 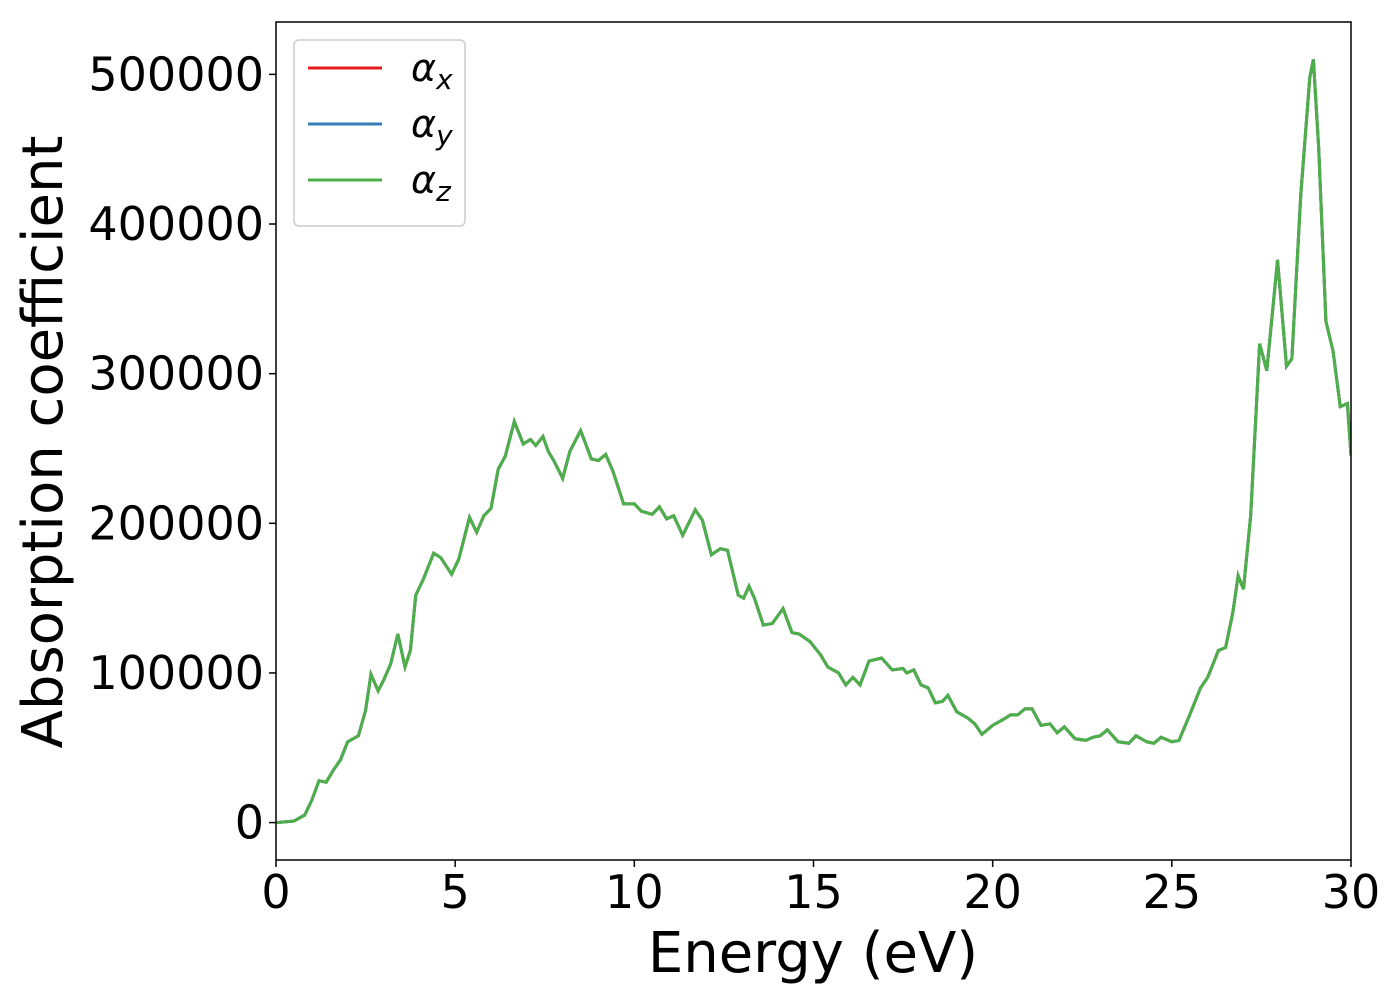 What do you see at coordinates (176, 673) in the screenshot?
I see `y-tick-label: 100000` at bounding box center [176, 673].